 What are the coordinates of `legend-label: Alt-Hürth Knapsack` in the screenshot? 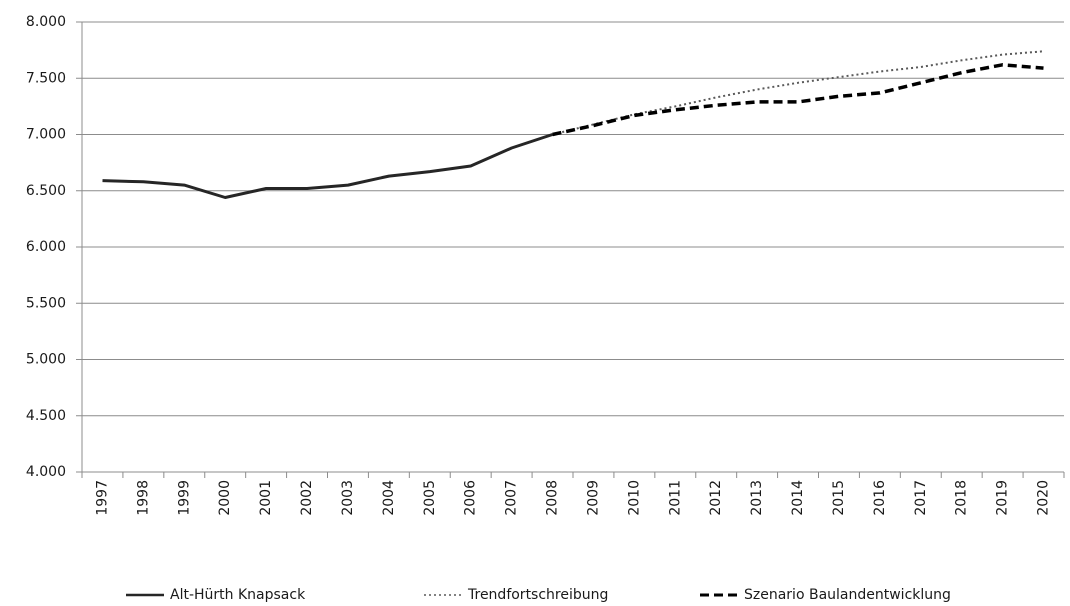 It's located at (238, 595).